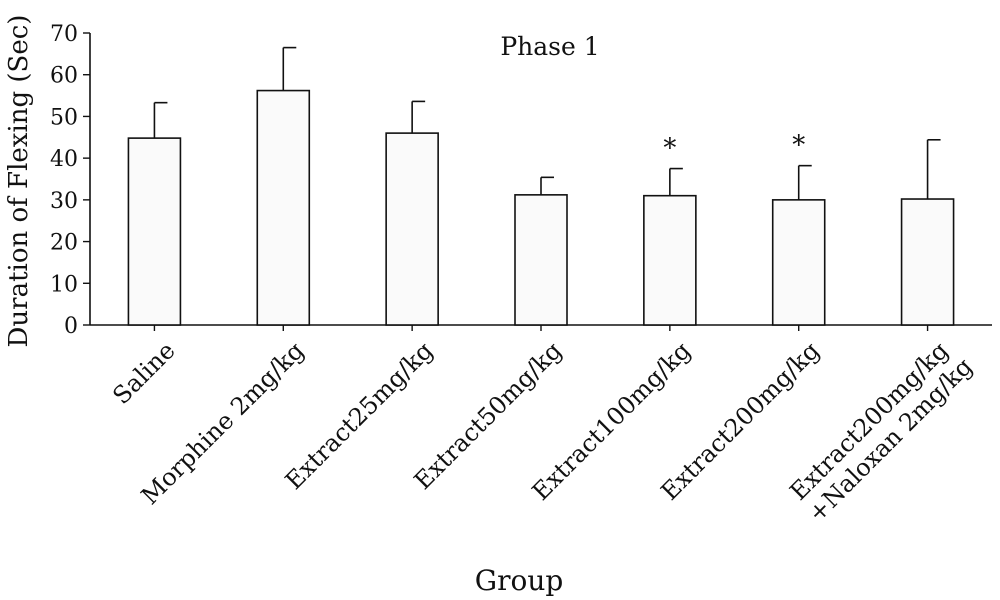  Describe the element at coordinates (64, 201) in the screenshot. I see `y-tick-label: 30` at that location.